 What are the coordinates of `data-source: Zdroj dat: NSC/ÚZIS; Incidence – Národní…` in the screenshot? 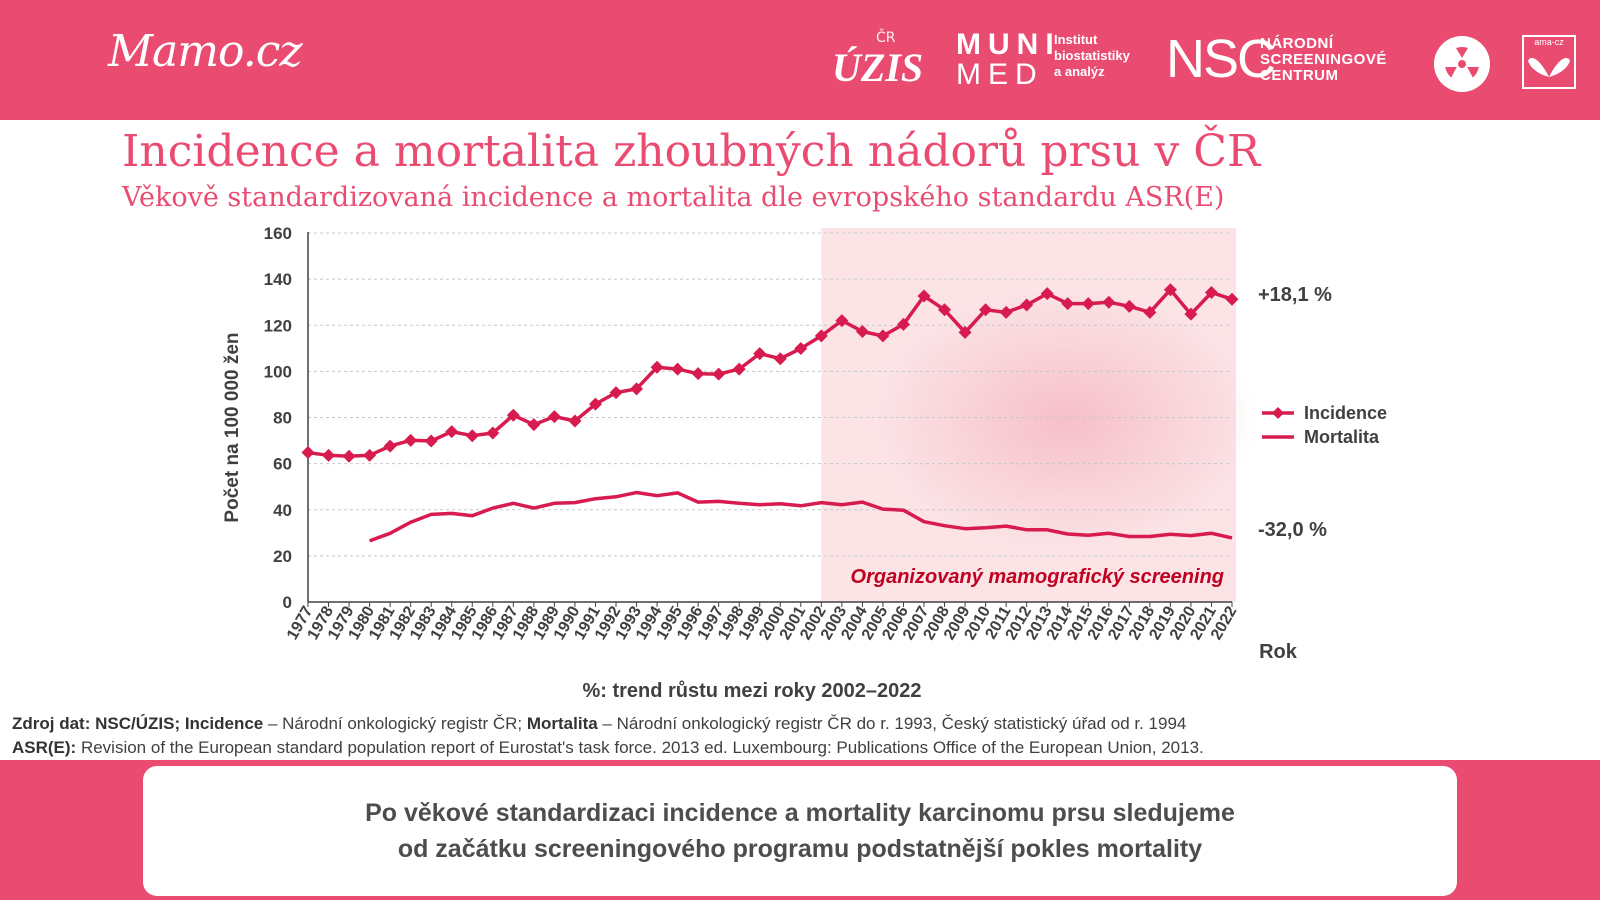 It's located at (802, 736).